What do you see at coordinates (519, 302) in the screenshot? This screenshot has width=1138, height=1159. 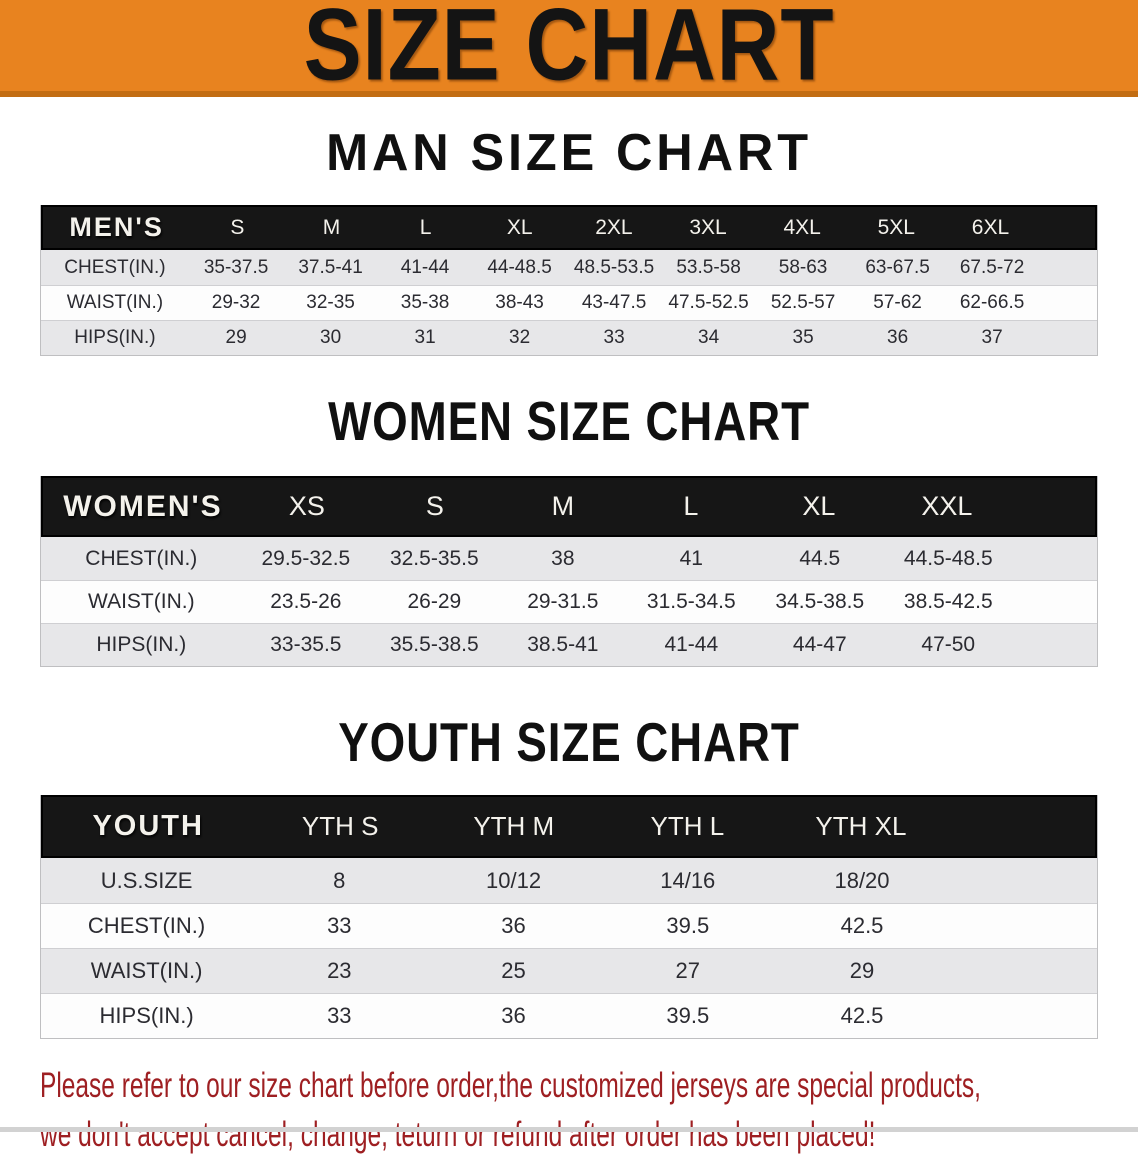 I see `size-value-cell: 38-43` at bounding box center [519, 302].